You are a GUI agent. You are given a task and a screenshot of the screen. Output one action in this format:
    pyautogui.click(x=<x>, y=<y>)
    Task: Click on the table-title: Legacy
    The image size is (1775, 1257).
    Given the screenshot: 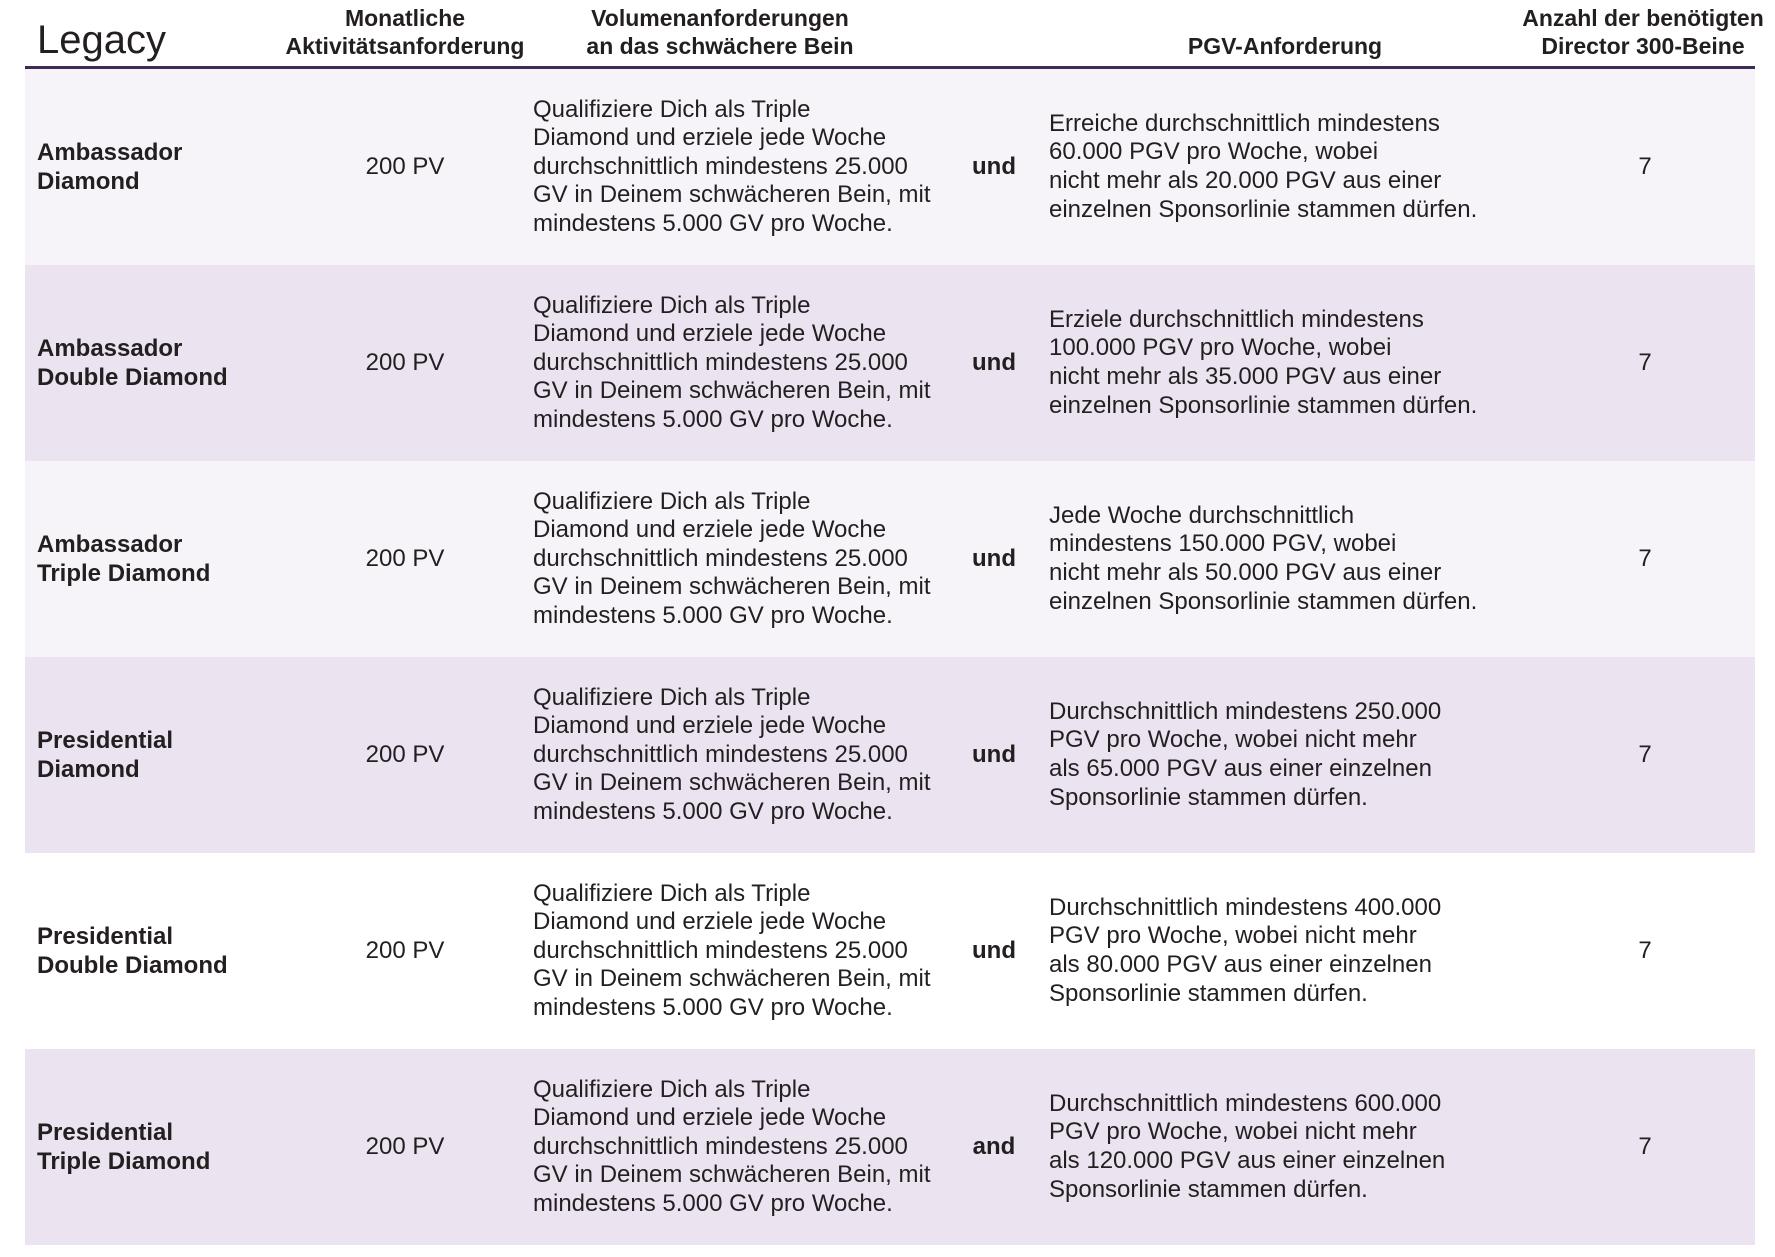 What is the action you would take?
    pyautogui.click(x=101, y=40)
    